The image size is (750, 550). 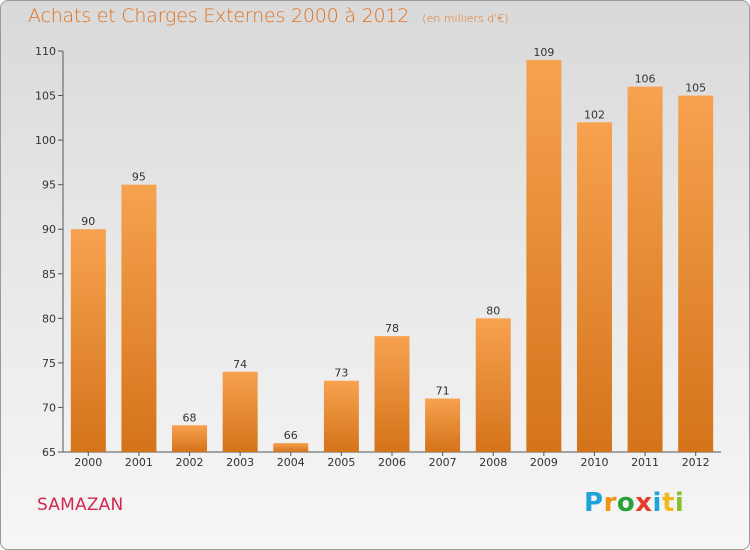 I want to click on x-tick-label: 2010, so click(x=594, y=462).